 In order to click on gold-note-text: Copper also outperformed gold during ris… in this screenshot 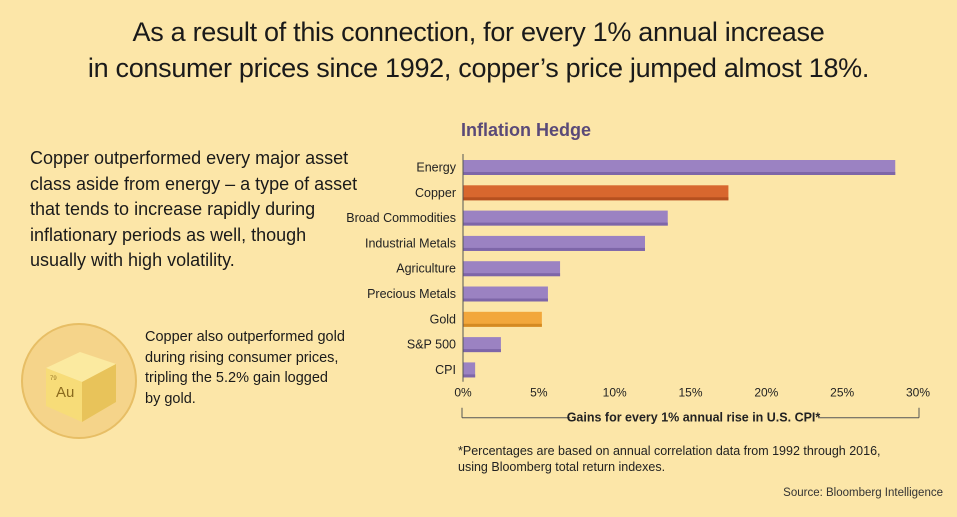, I will do `click(245, 368)`.